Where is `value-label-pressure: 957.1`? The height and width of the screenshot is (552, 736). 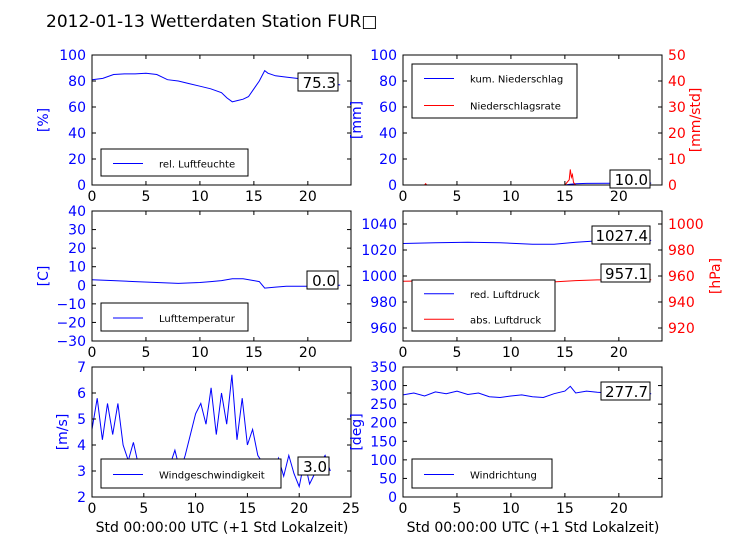 value-label-pressure: 957.1 is located at coordinates (626, 274).